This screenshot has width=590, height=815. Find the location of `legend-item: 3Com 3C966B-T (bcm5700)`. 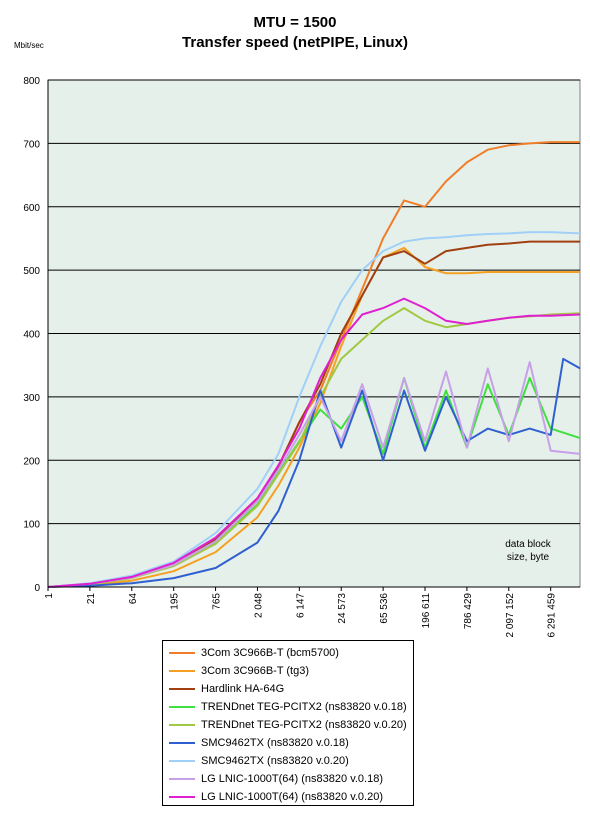

legend-item: 3Com 3C966B-T (bcm5700) is located at coordinates (254, 653).